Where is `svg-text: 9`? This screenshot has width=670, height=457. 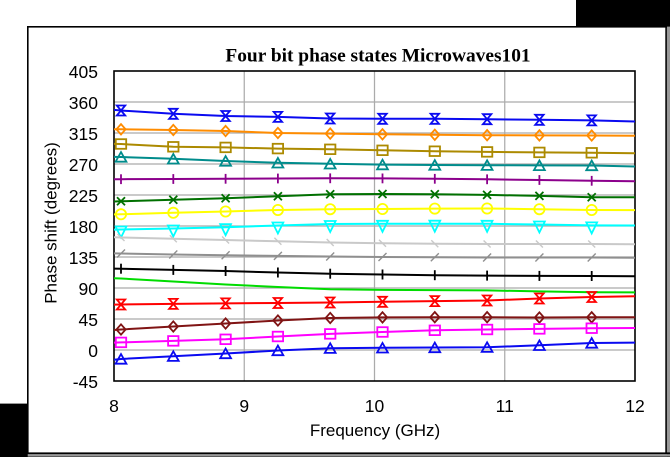 svg-text: 9 is located at coordinates (244, 406).